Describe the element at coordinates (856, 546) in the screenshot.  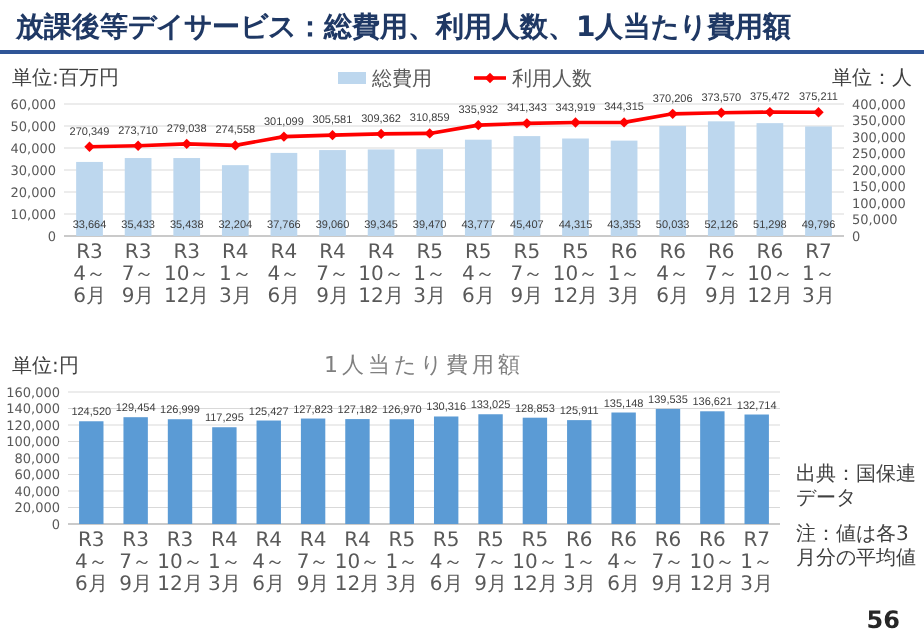
I see `text: 注：値は各3月分の平均値` at that location.